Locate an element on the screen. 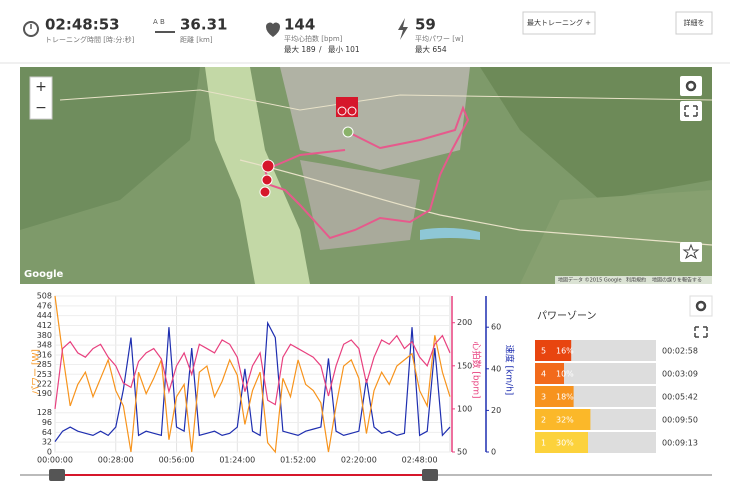 This screenshot has height=487, width=730. y-tick-label: 222 is located at coordinates (44, 383).